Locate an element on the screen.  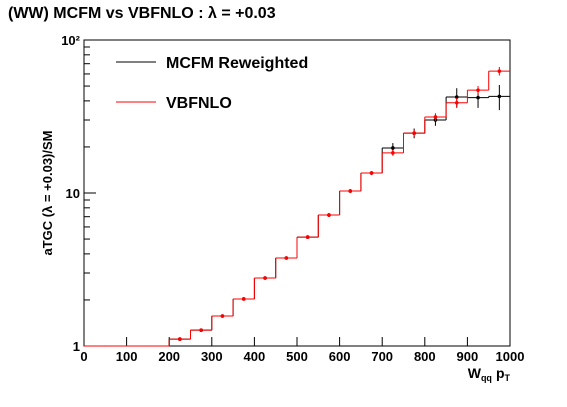
x-tick-label: 800 is located at coordinates (425, 356).